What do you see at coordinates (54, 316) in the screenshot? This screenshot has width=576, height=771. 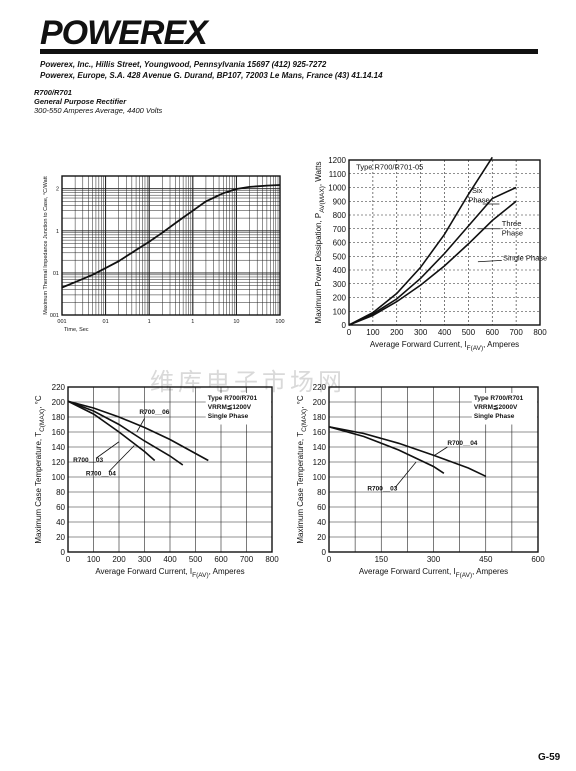 I see `y-tick-label: 001` at bounding box center [54, 316].